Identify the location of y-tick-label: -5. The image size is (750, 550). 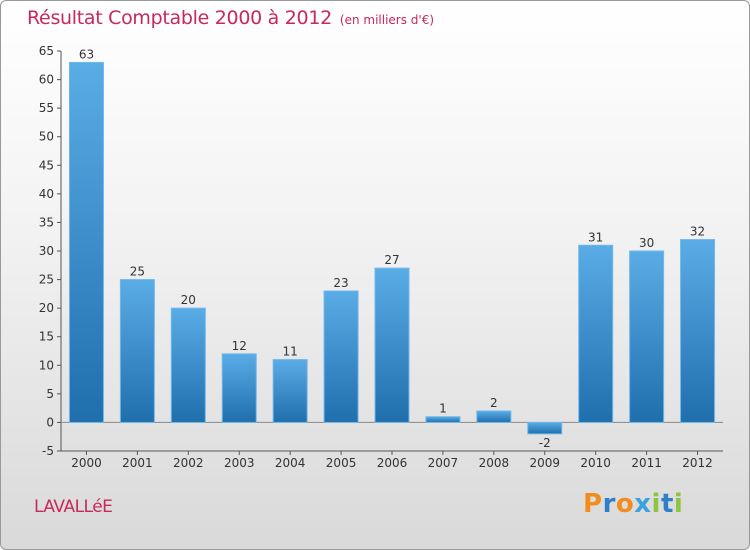
(48, 451).